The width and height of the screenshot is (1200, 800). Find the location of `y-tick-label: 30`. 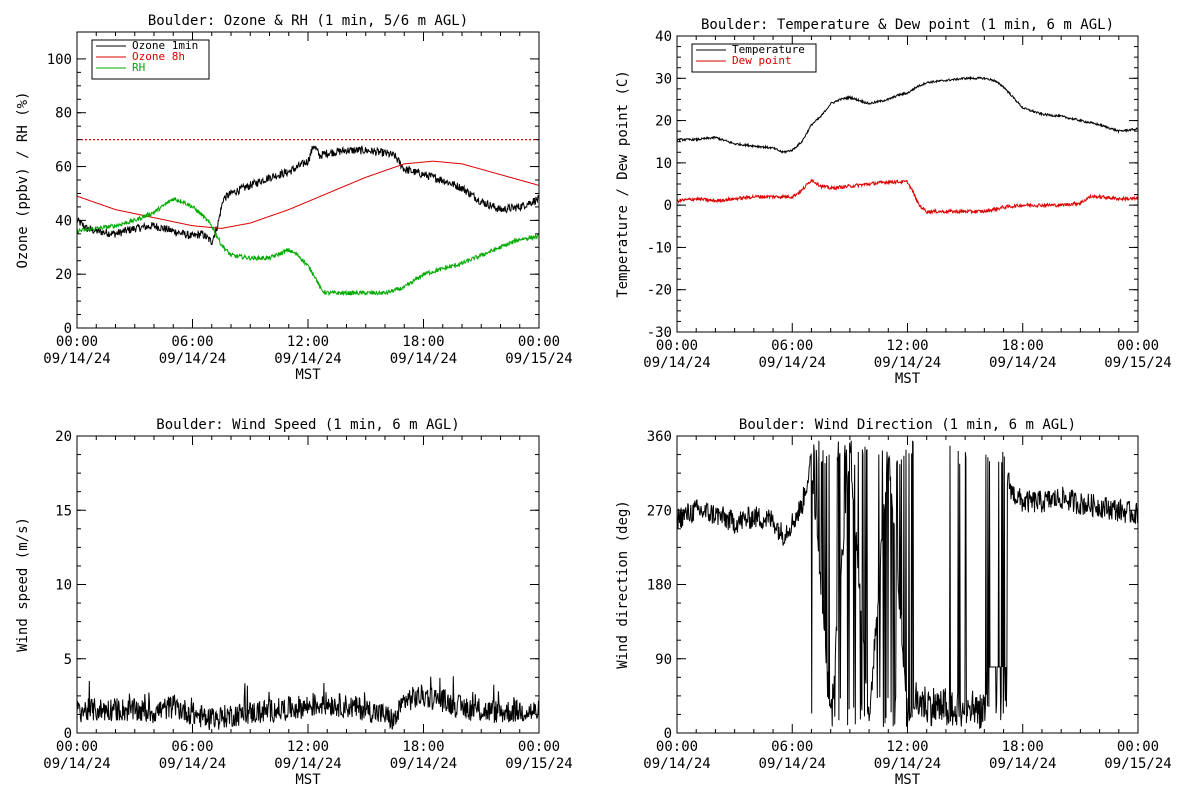

y-tick-label: 30 is located at coordinates (663, 79).